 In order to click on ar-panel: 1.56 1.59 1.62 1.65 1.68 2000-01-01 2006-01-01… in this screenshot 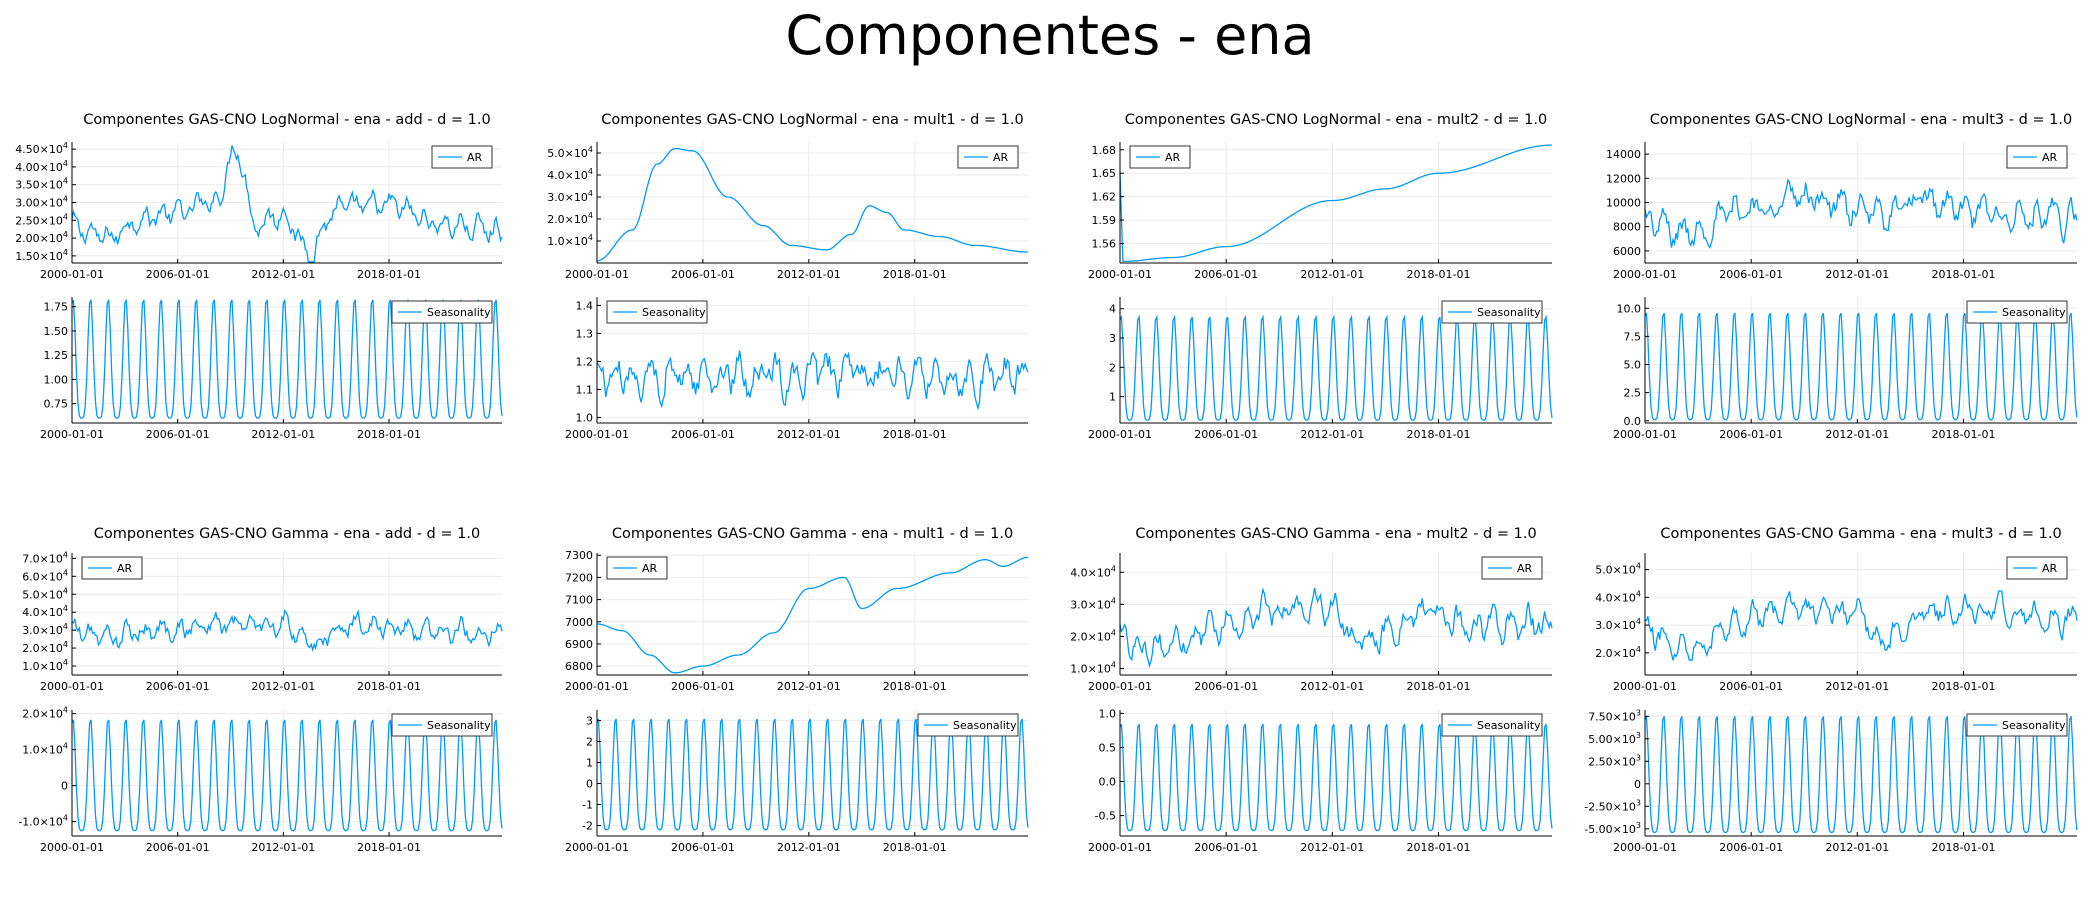, I will do `click(1320, 211)`.